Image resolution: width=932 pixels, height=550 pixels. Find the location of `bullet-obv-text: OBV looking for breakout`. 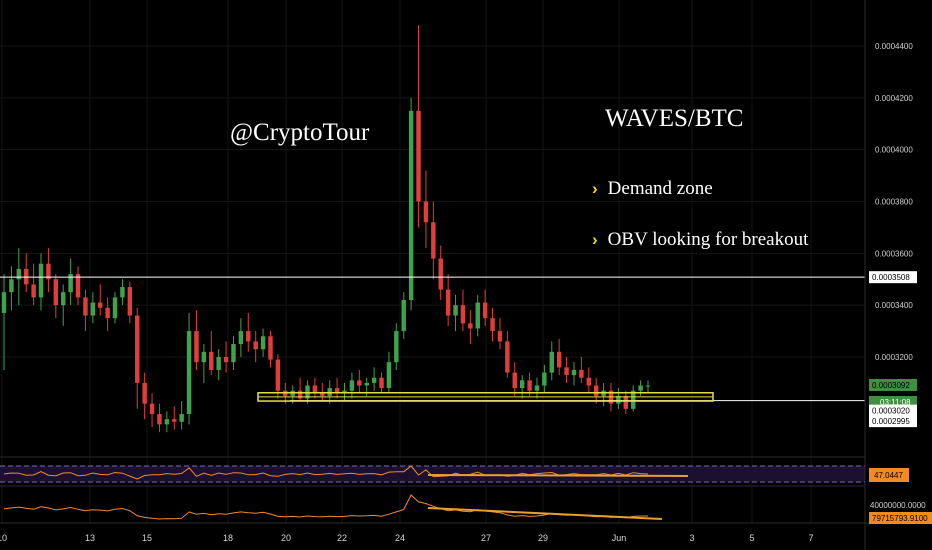

bullet-obv-text: OBV looking for breakout is located at coordinates (708, 239).